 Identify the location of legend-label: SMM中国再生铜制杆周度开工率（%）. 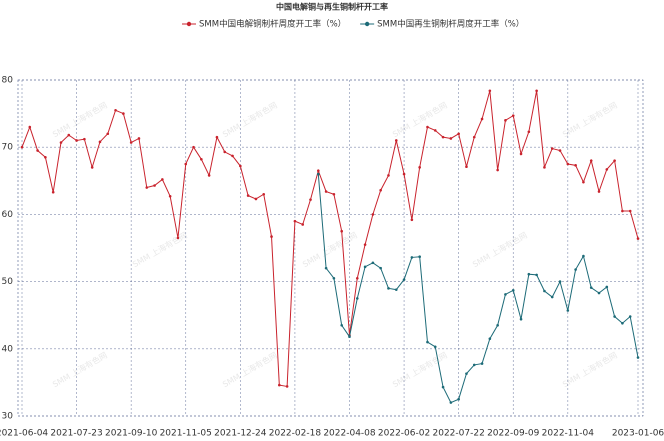
(450, 24).